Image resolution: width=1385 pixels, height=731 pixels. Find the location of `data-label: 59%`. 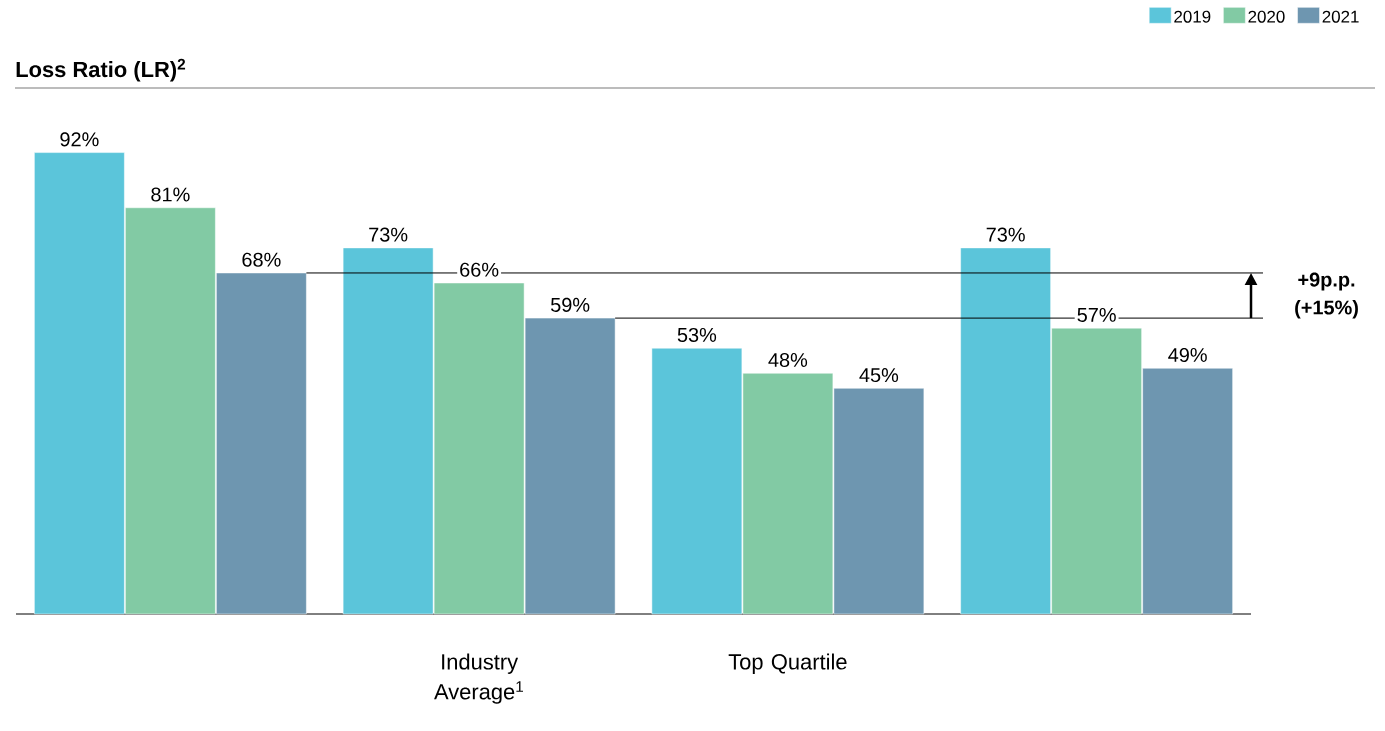

data-label: 59% is located at coordinates (570, 304).